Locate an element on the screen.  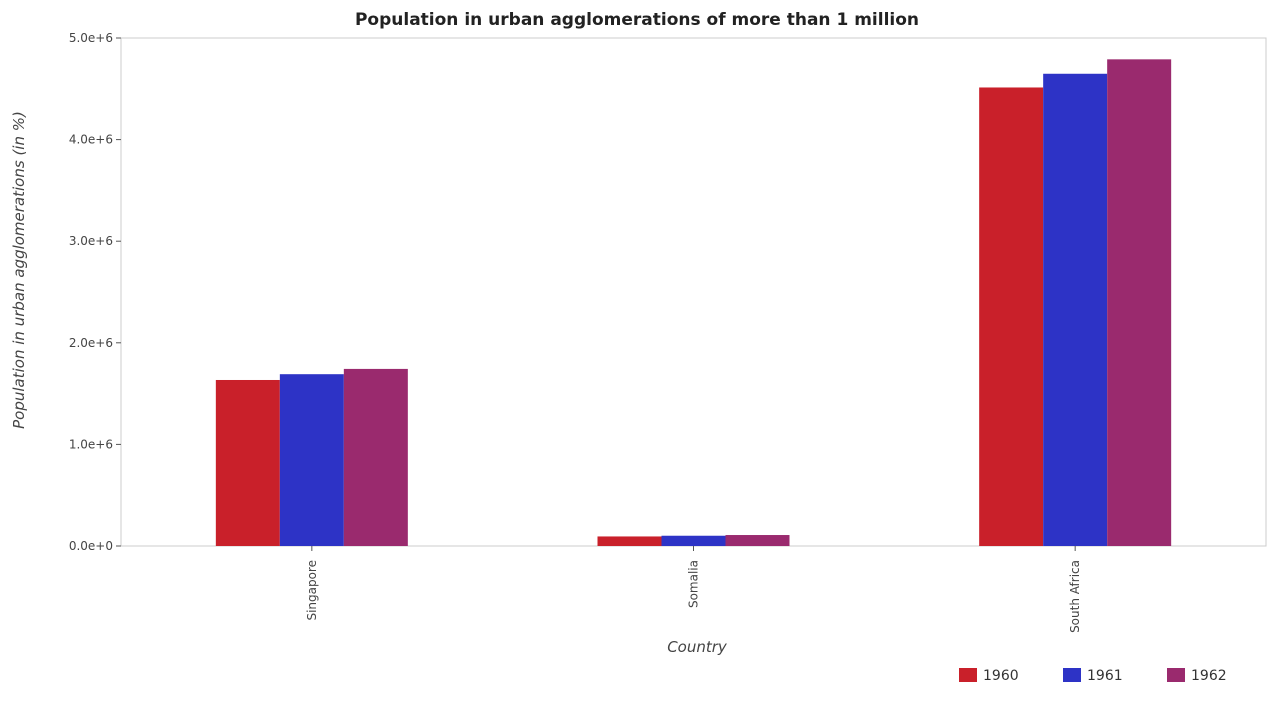
bar-singapore-1961 is located at coordinates (311, 460).